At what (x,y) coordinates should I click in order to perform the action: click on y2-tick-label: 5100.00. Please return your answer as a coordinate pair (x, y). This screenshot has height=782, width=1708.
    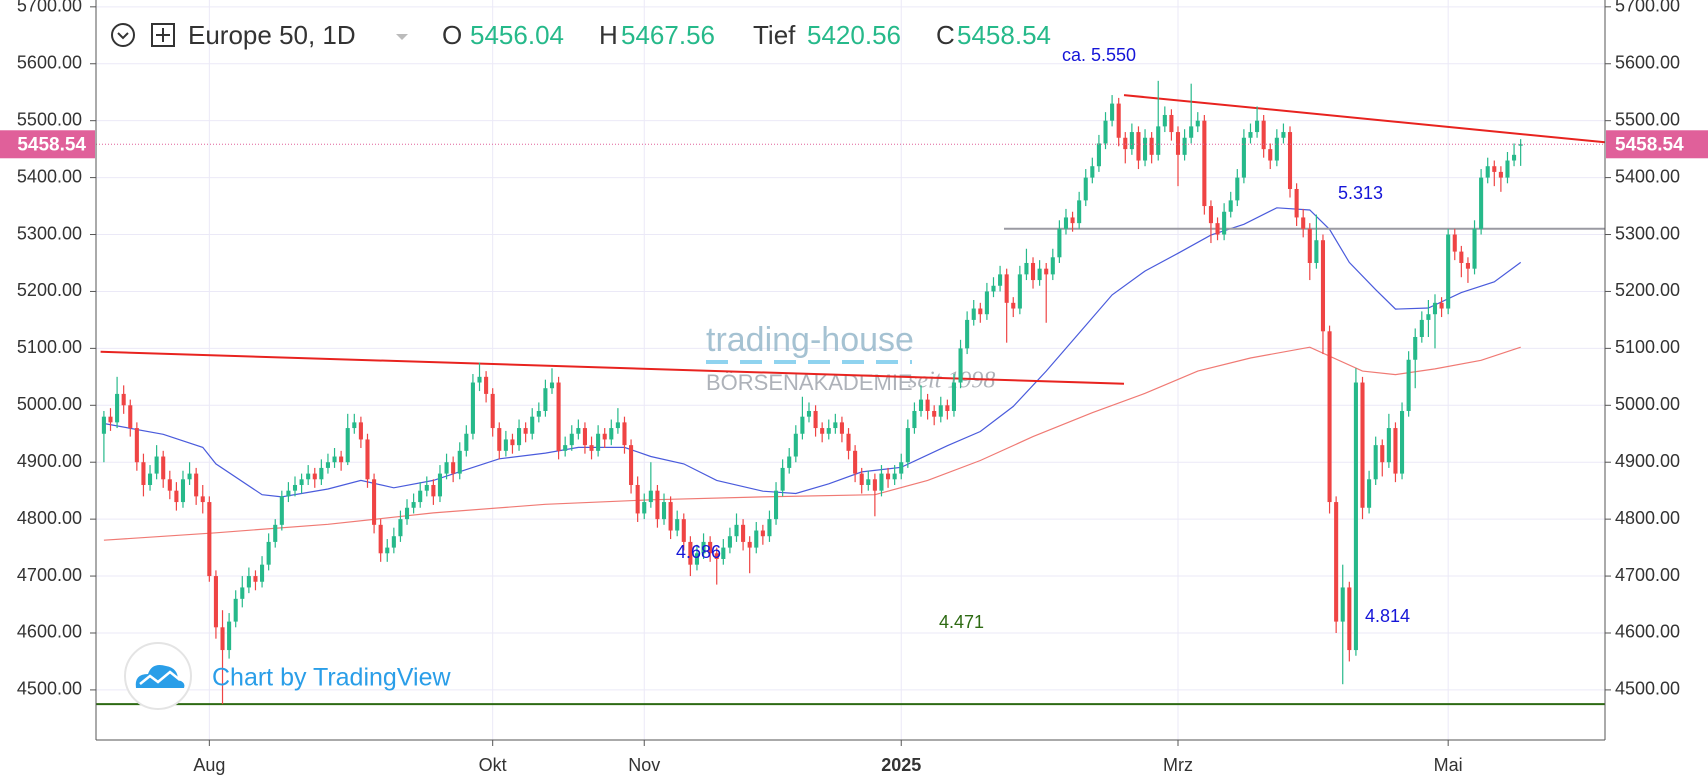
    Looking at the image, I should click on (1647, 347).